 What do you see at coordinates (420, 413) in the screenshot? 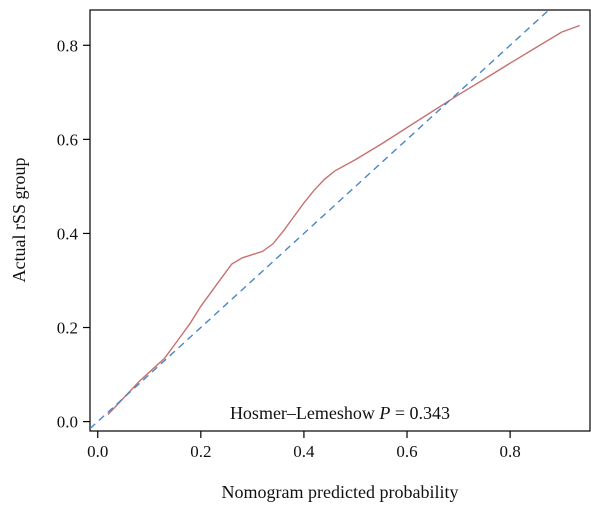
I see `annotation-suffix: = 0.343` at bounding box center [420, 413].